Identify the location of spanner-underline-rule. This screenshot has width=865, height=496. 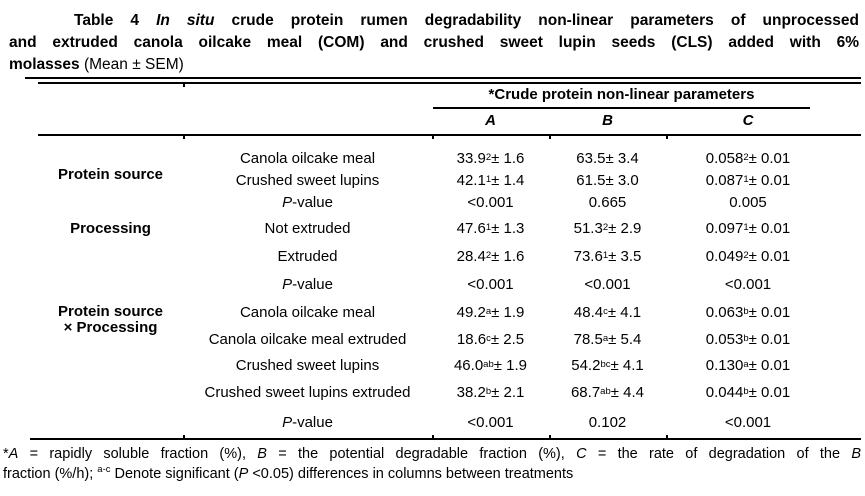
(621, 108).